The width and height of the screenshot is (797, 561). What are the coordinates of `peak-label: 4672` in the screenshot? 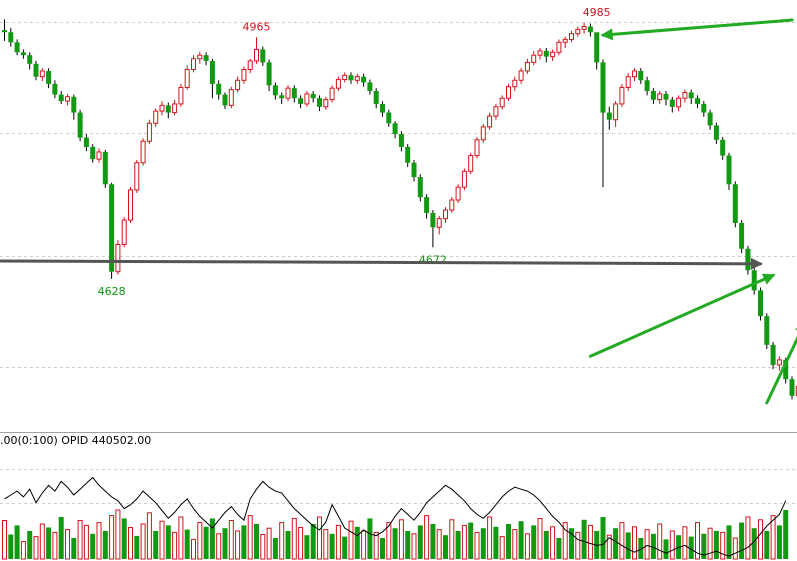 It's located at (433, 259).